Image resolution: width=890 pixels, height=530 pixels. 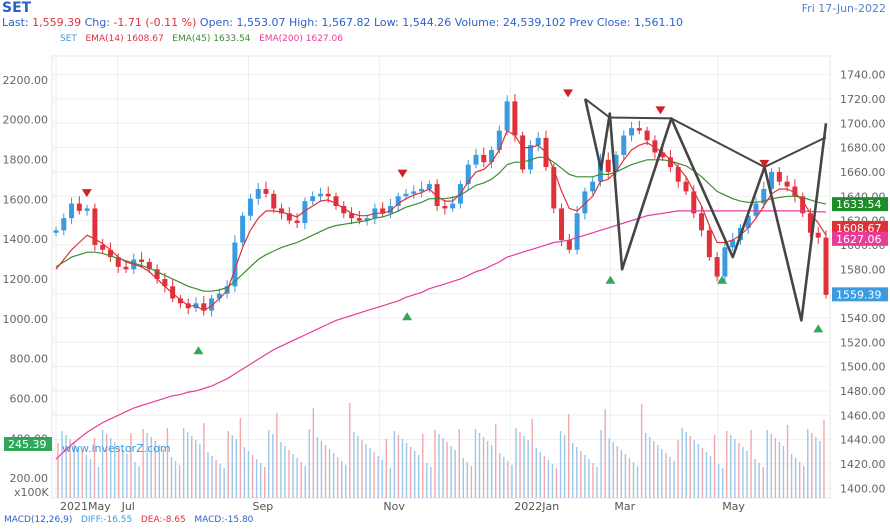 What do you see at coordinates (324, 39) in the screenshot?
I see `legend-ema200-value: 1627.06` at bounding box center [324, 39].